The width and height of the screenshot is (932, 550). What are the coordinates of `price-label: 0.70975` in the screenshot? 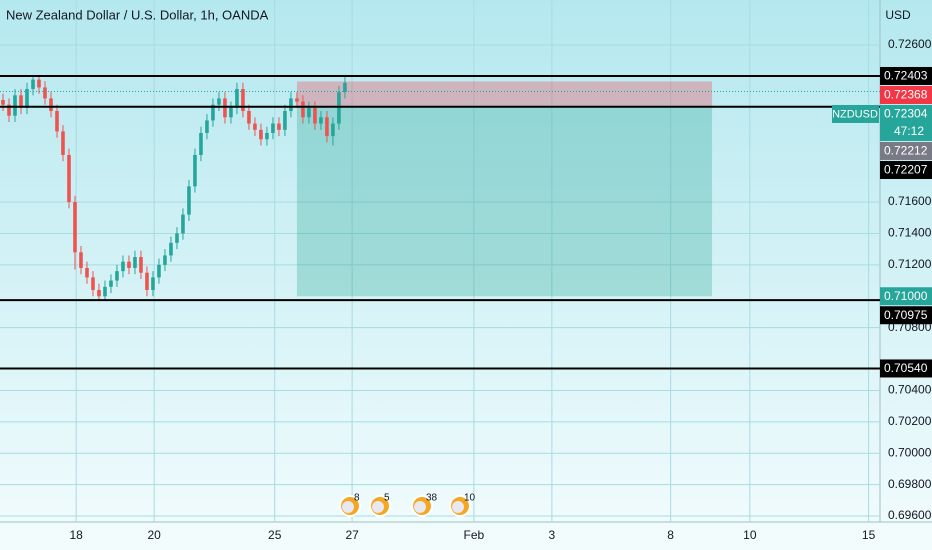 It's located at (906, 315).